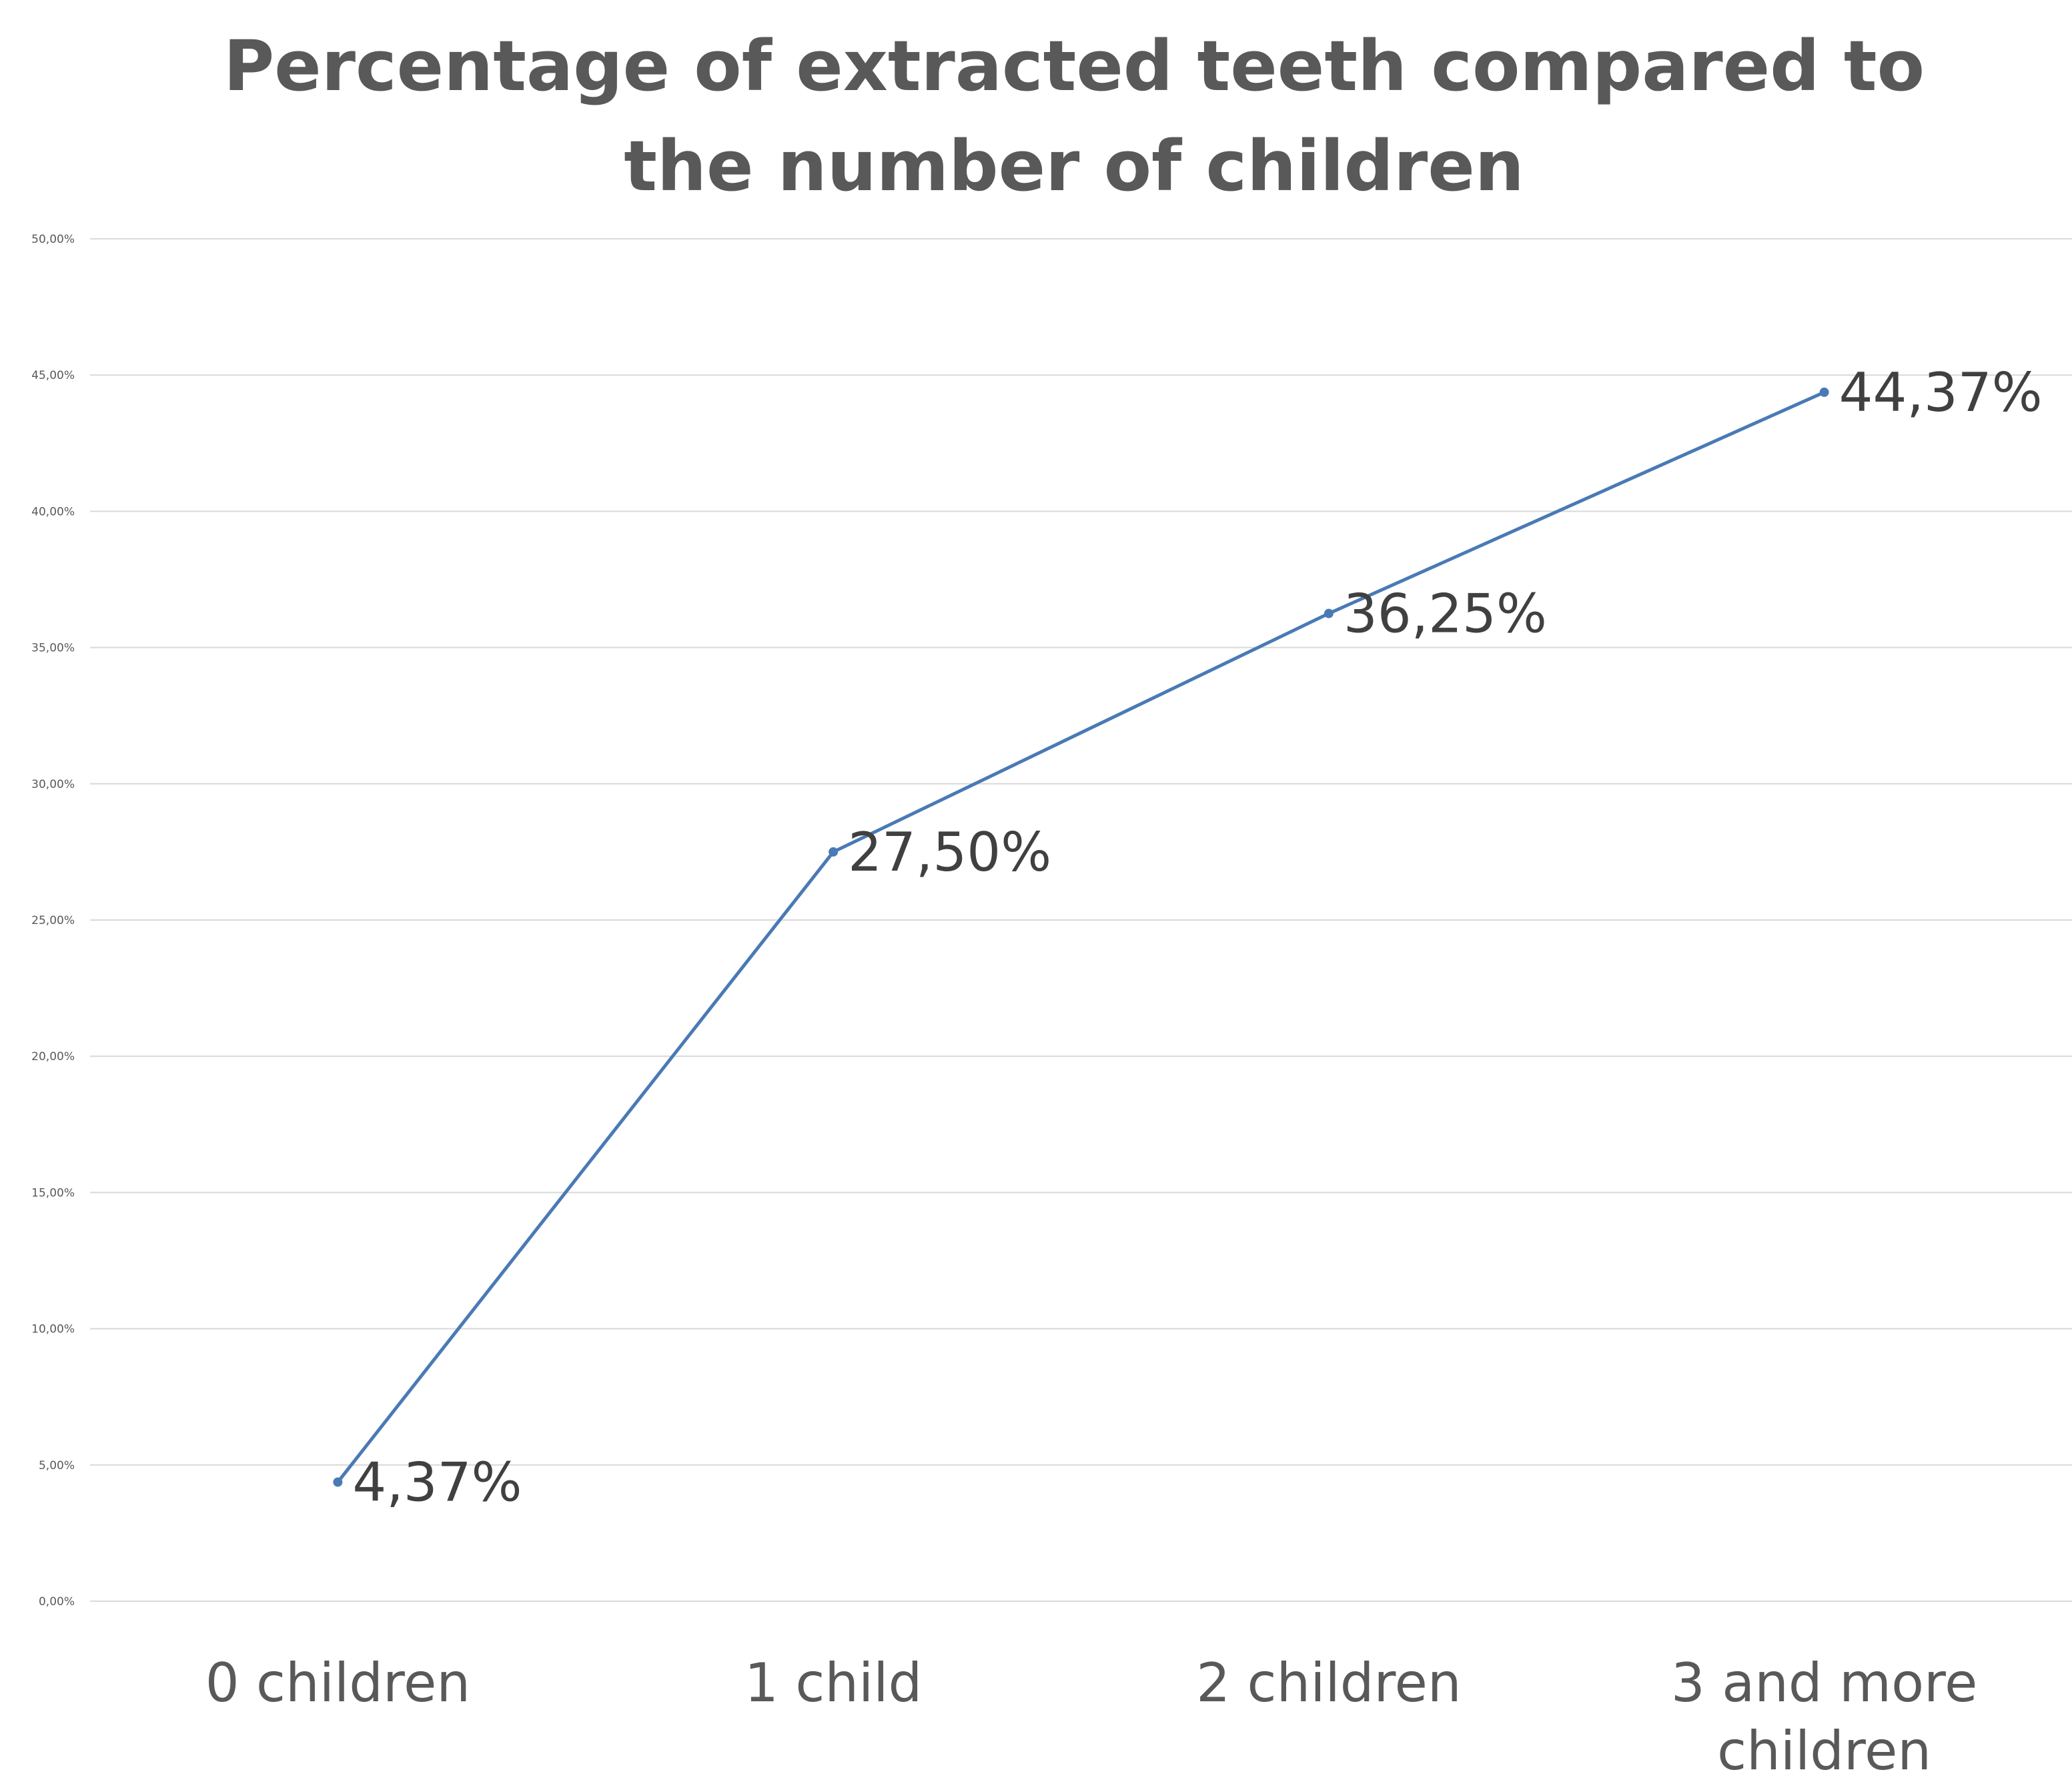 Image resolution: width=2072 pixels, height=1784 pixels. What do you see at coordinates (53, 511) in the screenshot?
I see `y-tick-label: 40,00%` at bounding box center [53, 511].